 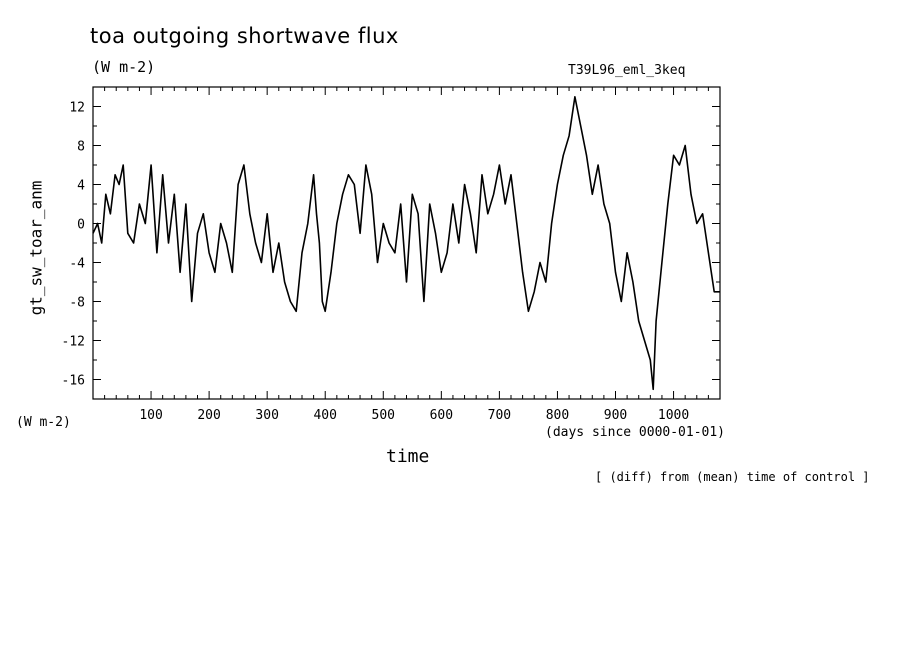 What do you see at coordinates (244, 36) in the screenshot?
I see `chart-title: toa outgoing shortwave flux` at bounding box center [244, 36].